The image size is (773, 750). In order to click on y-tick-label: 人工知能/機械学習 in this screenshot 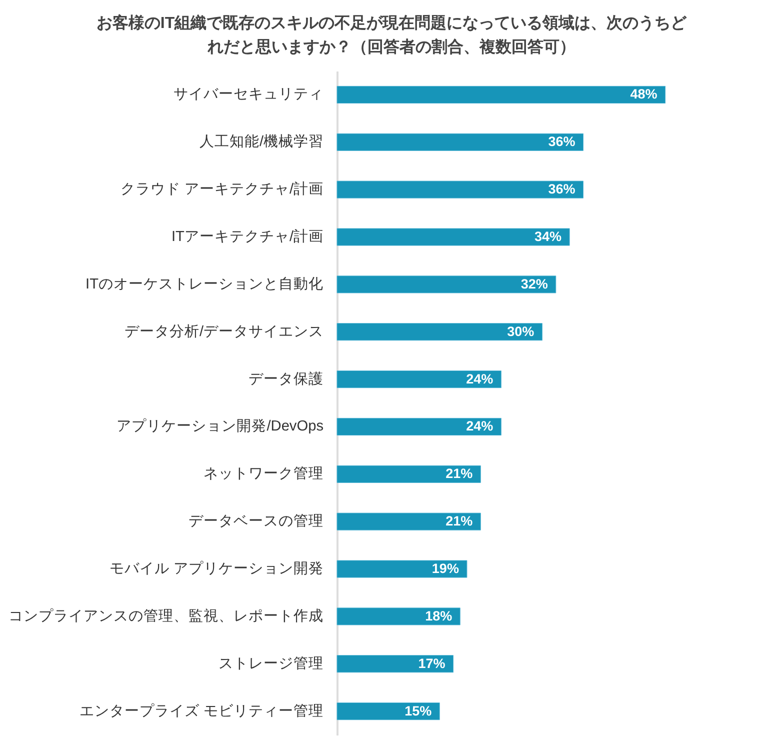, I will do `click(261, 141)`.